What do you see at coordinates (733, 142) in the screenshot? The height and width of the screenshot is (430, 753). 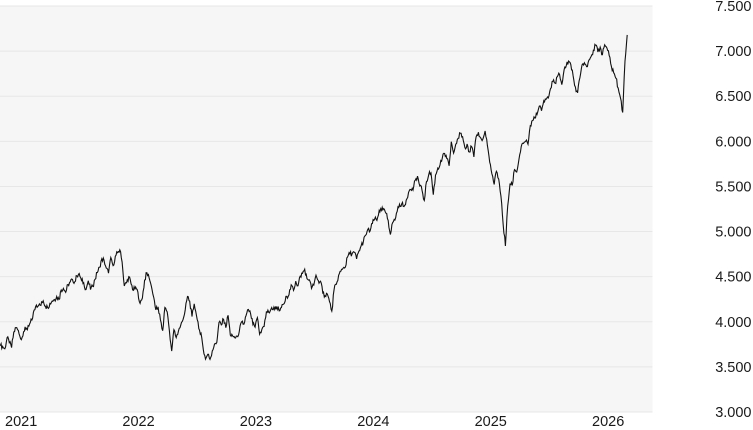 I see `y-axis-tick-label: 6.000` at bounding box center [733, 142].